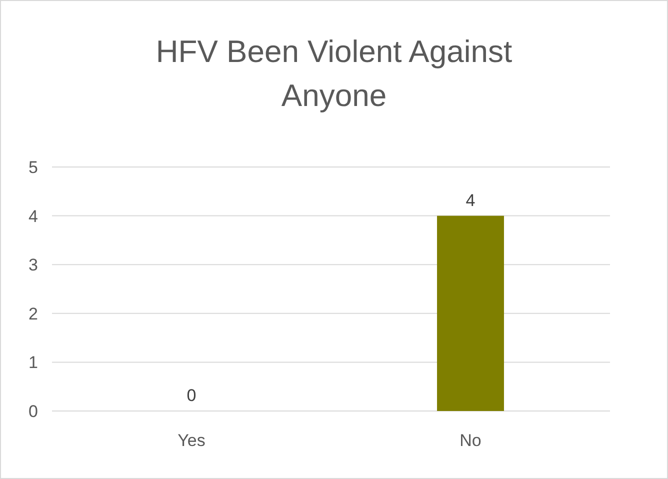 This screenshot has height=479, width=668. I want to click on y-tick-label: 4, so click(33, 216).